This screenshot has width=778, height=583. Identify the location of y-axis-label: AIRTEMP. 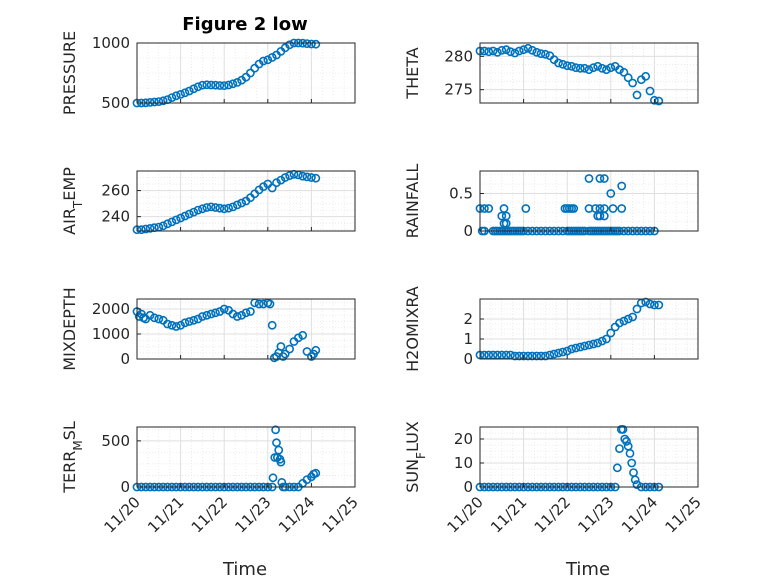
(72, 201).